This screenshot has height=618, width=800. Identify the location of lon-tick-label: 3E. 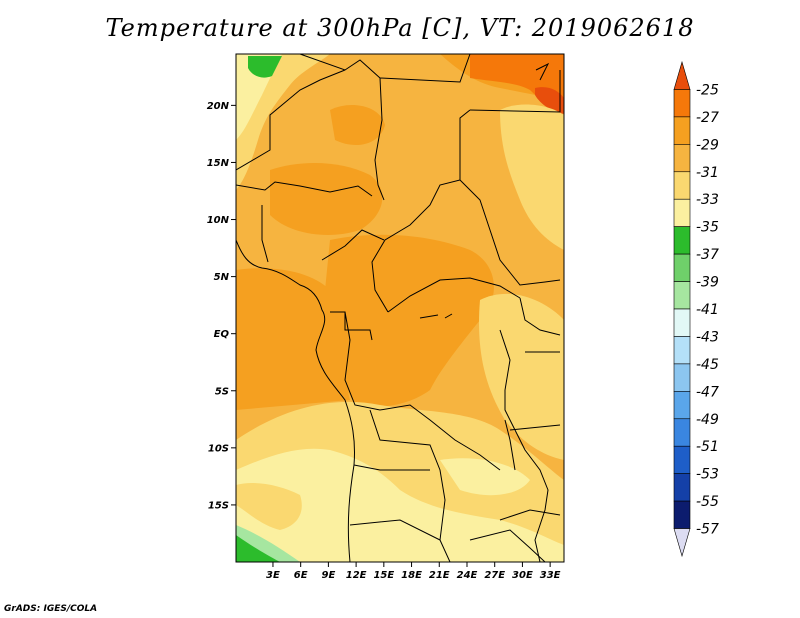
(273, 575).